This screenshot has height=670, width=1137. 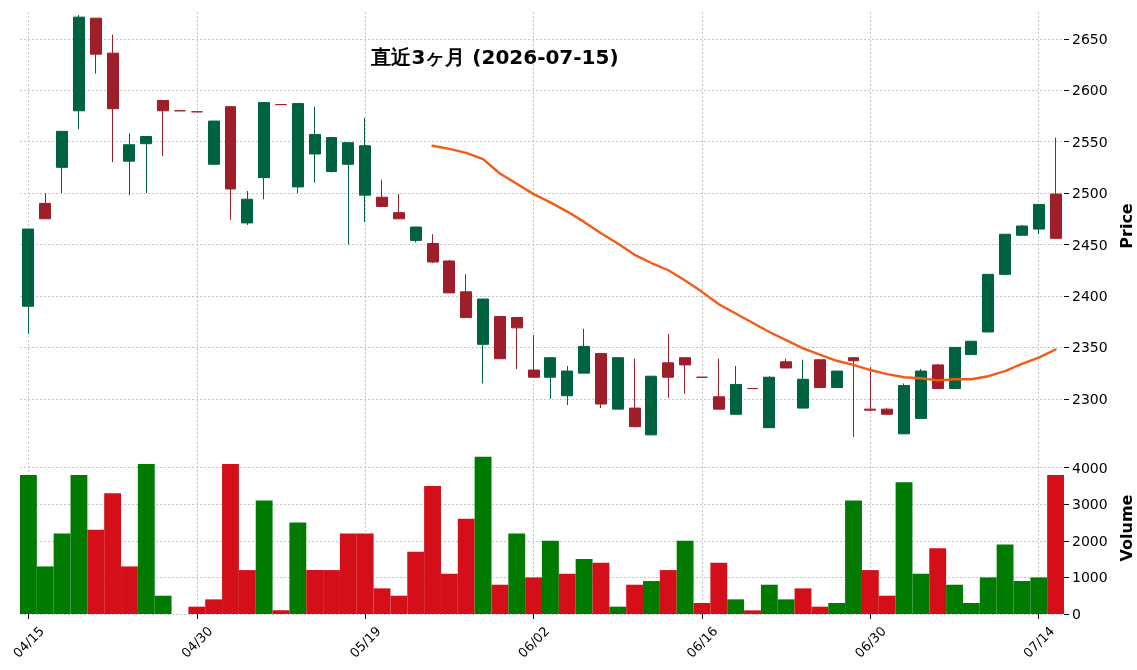 What do you see at coordinates (1090, 295) in the screenshot?
I see `y-tick-label: 2400` at bounding box center [1090, 295].